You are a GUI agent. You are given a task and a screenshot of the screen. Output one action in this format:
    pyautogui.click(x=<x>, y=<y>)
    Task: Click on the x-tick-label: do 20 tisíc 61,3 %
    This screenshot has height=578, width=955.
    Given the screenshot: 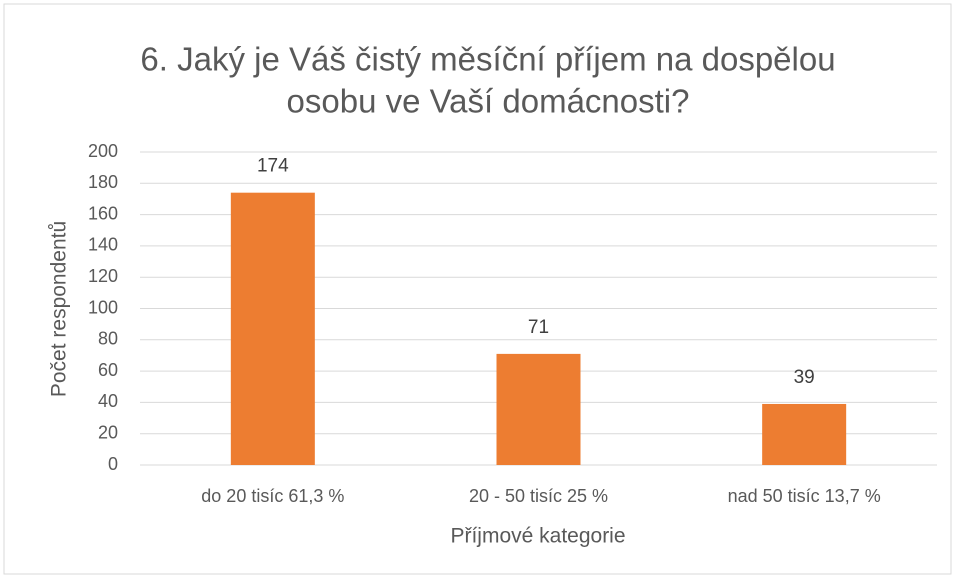 What is the action you would take?
    pyautogui.click(x=272, y=496)
    